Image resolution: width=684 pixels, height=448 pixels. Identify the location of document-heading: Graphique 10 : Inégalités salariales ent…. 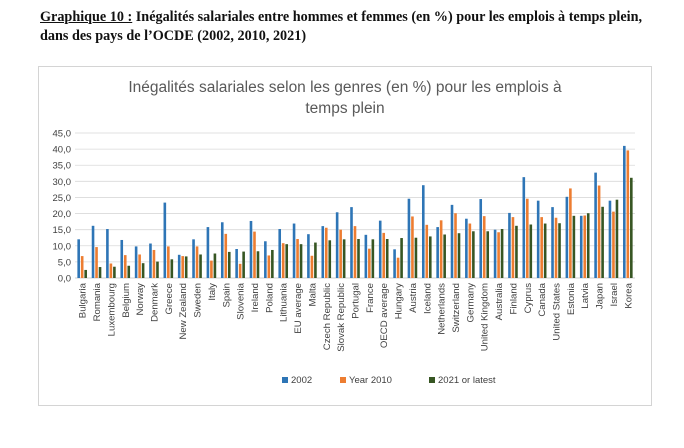
(350, 27).